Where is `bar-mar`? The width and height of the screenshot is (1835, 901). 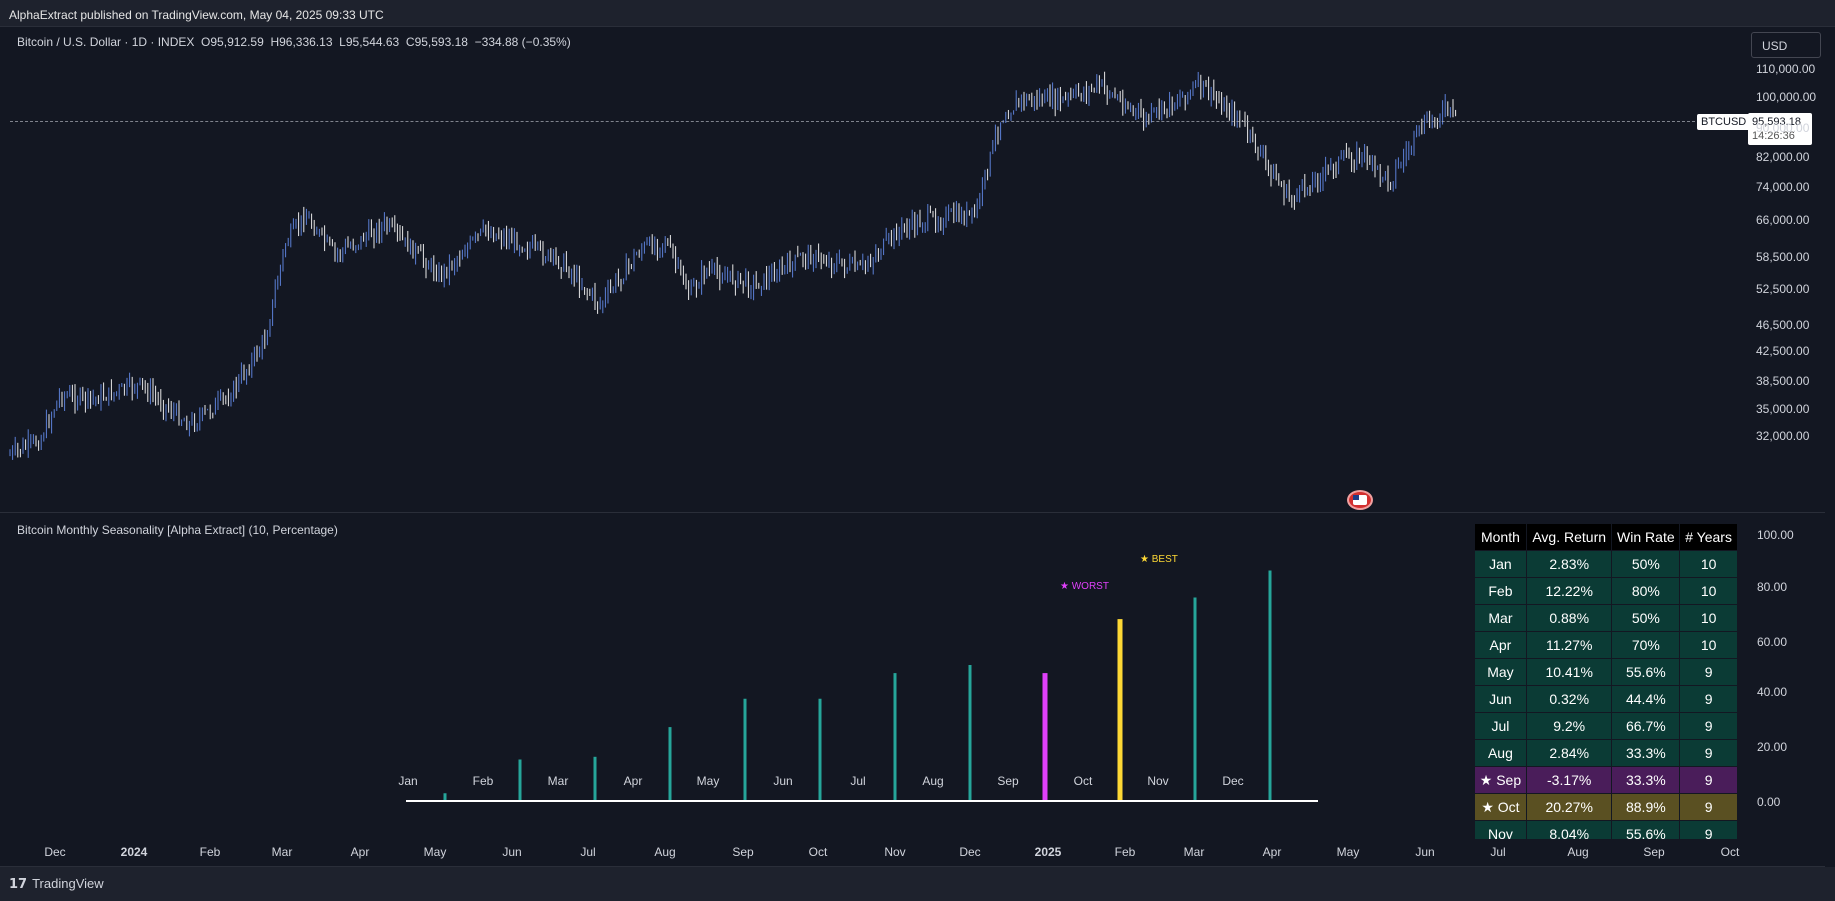
bar-mar is located at coordinates (595, 778).